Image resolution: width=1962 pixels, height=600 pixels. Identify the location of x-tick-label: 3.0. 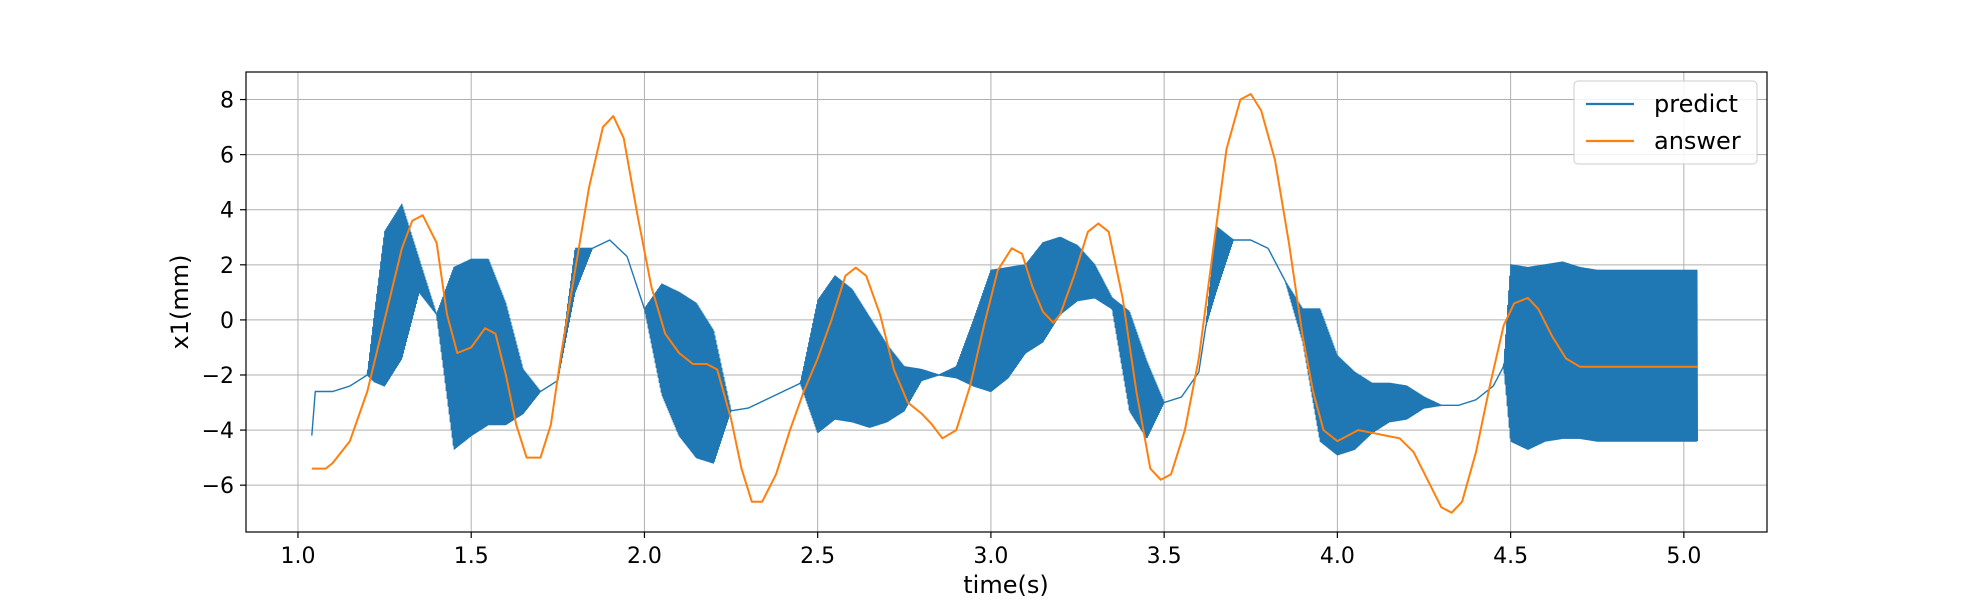
(990, 556).